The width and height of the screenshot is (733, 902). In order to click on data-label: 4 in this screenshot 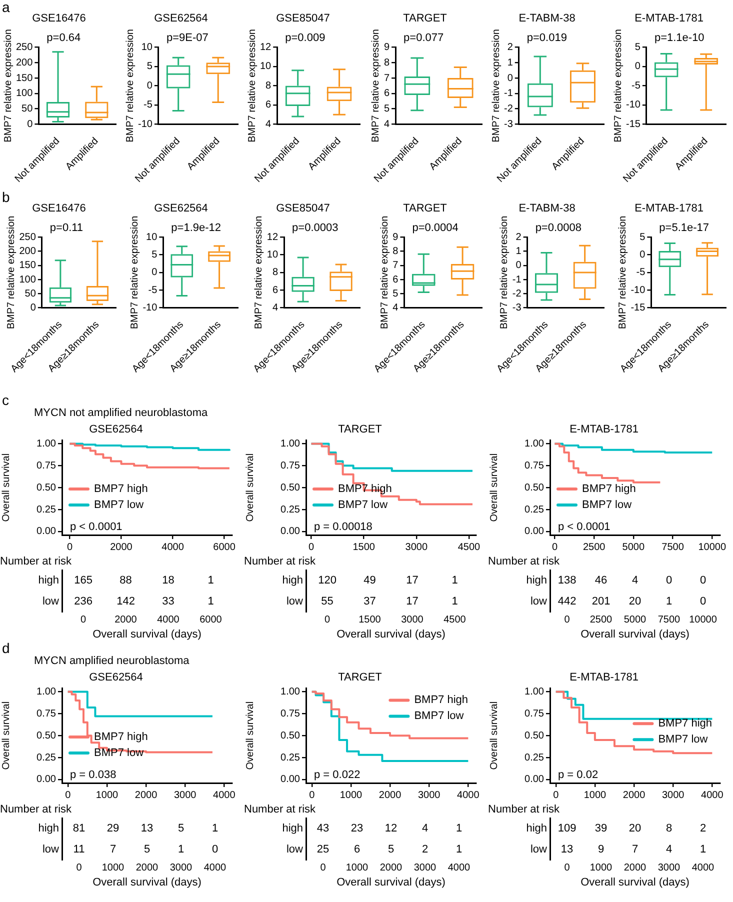, I will do `click(669, 849)`.